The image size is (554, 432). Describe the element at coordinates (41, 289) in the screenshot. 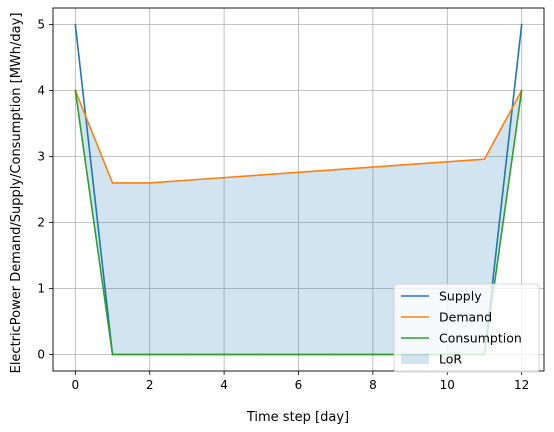

I see `y-tick-label: 1` at that location.